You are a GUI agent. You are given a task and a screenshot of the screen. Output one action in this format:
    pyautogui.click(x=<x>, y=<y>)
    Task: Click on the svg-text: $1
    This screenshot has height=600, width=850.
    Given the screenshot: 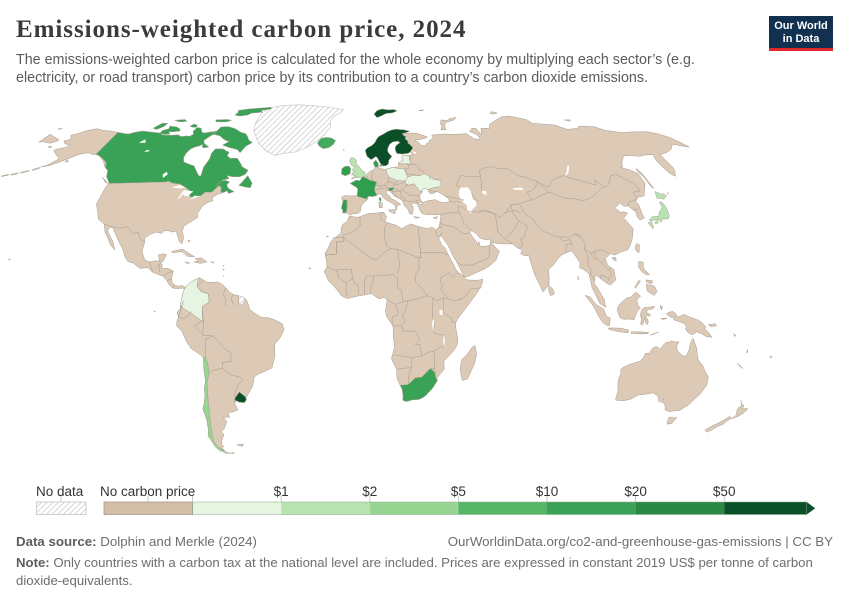 What is the action you would take?
    pyautogui.click(x=281, y=491)
    